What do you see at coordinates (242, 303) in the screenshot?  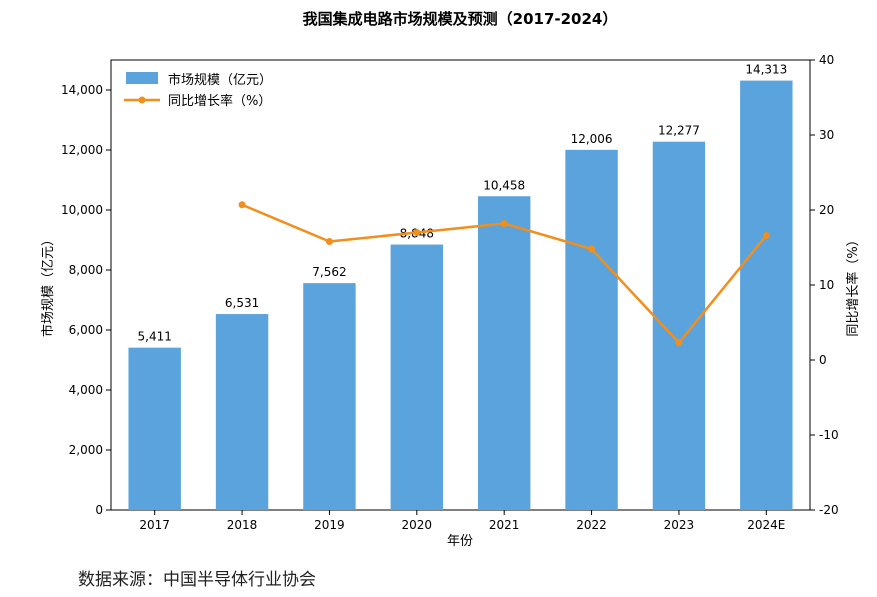 I see `bar-data-label-2018: 6,531` at bounding box center [242, 303].